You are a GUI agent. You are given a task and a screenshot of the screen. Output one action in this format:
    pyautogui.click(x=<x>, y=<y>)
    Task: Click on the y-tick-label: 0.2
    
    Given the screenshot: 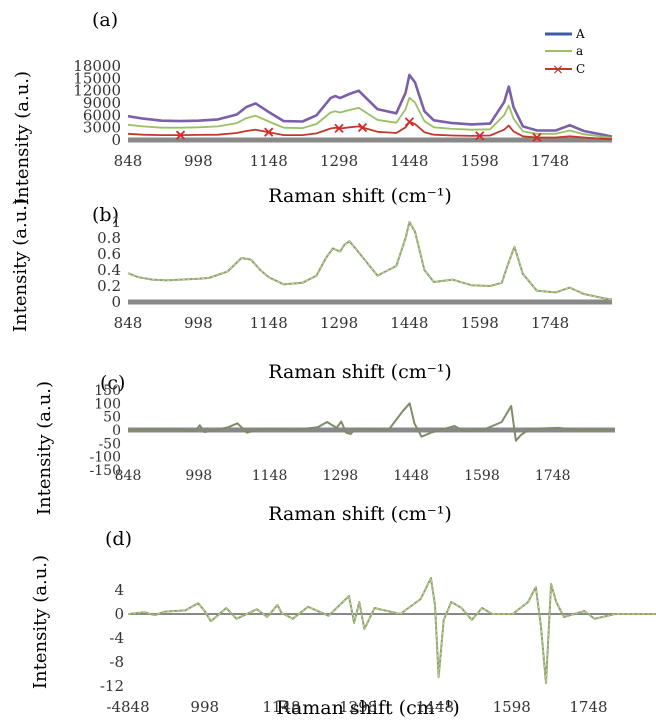 What is the action you would take?
    pyautogui.click(x=109, y=286)
    